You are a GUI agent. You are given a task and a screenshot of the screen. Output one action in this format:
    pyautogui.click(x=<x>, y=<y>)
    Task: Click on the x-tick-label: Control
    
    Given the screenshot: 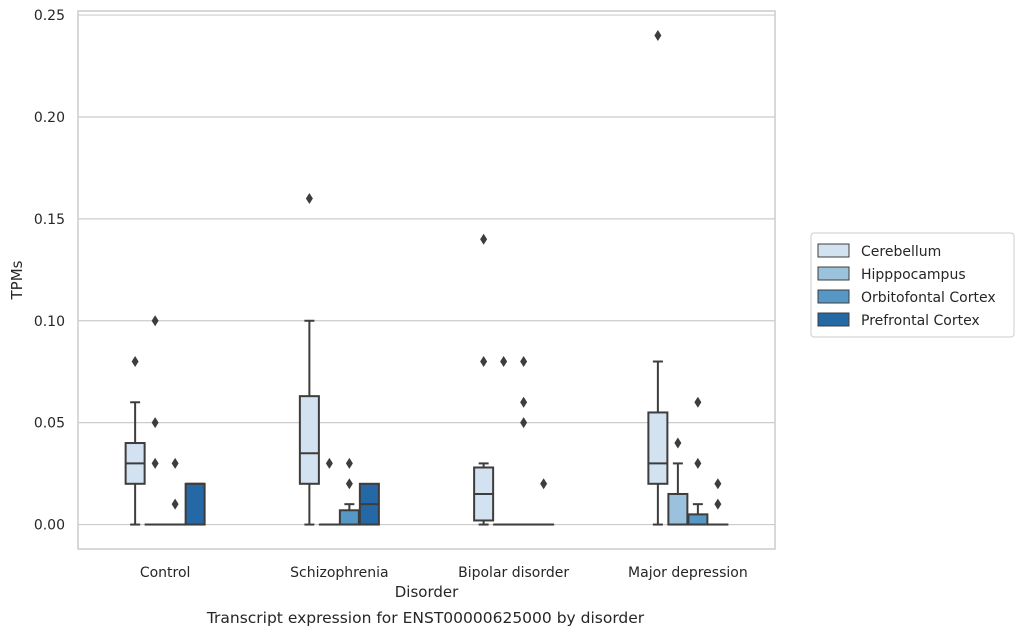 What is the action you would take?
    pyautogui.click(x=165, y=573)
    